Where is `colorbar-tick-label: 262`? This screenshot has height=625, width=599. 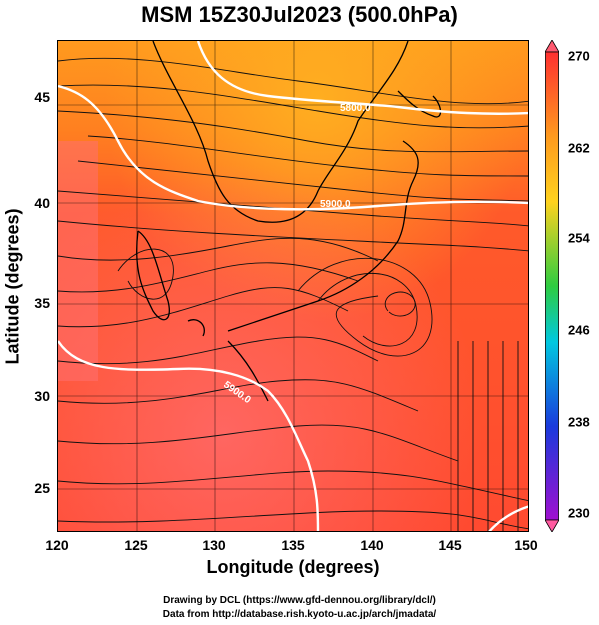 colorbar-tick-label: 262 is located at coordinates (579, 148).